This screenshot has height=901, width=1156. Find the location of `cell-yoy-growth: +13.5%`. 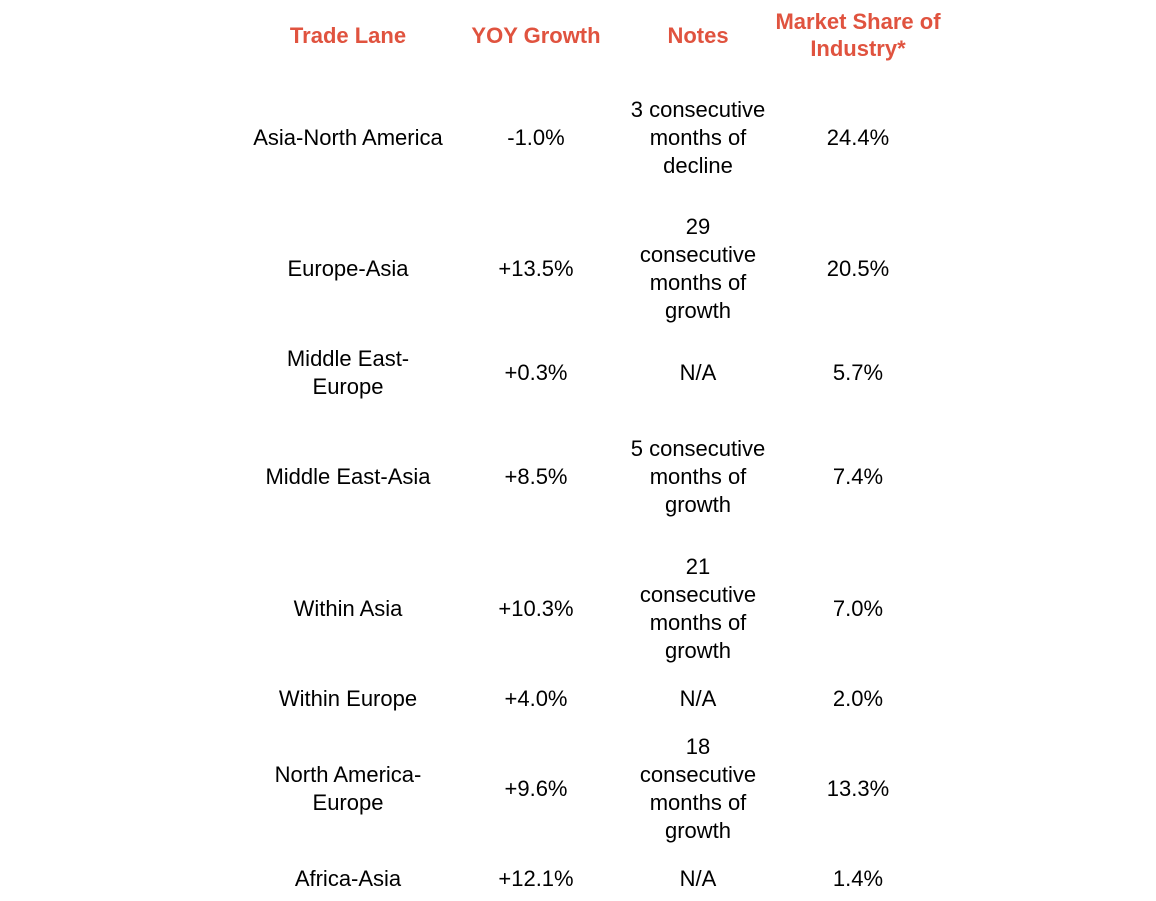

cell-yoy-growth: +13.5% is located at coordinates (536, 268).